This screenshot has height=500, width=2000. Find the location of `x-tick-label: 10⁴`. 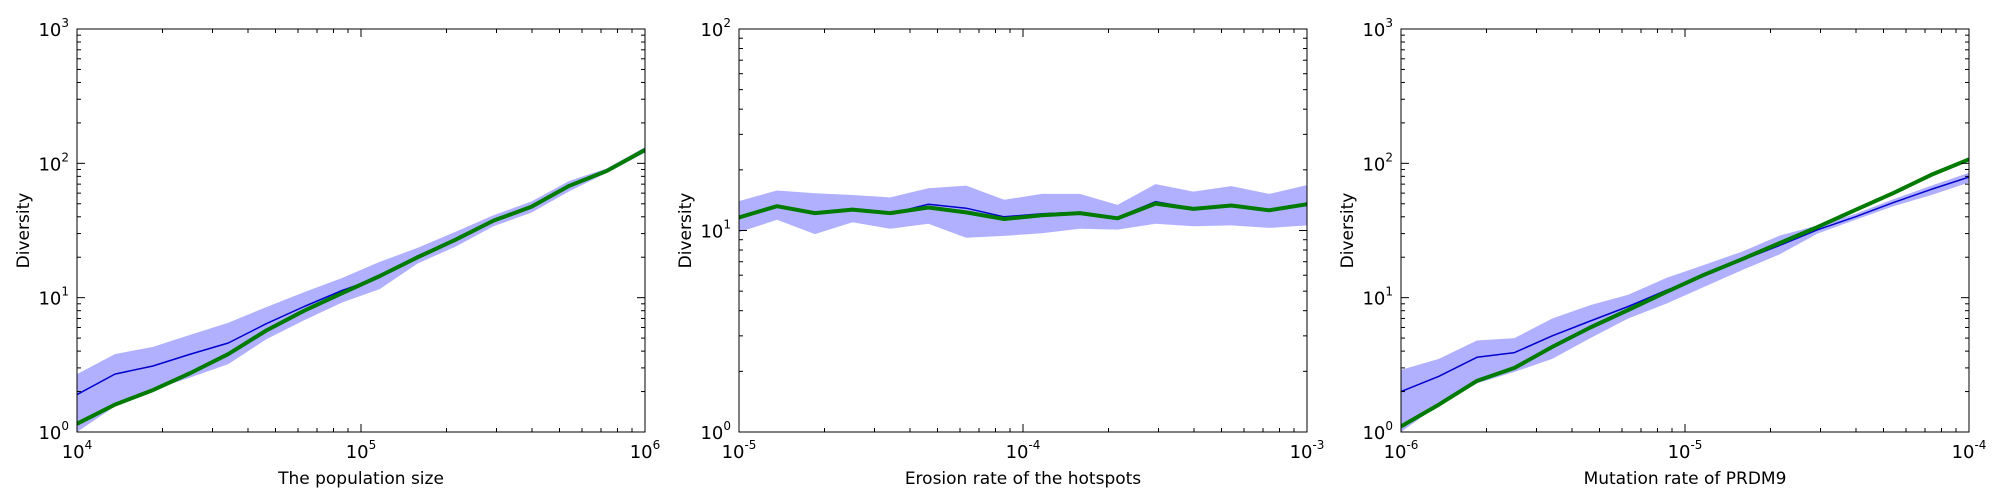

x-tick-label: 10⁴ is located at coordinates (77, 450).